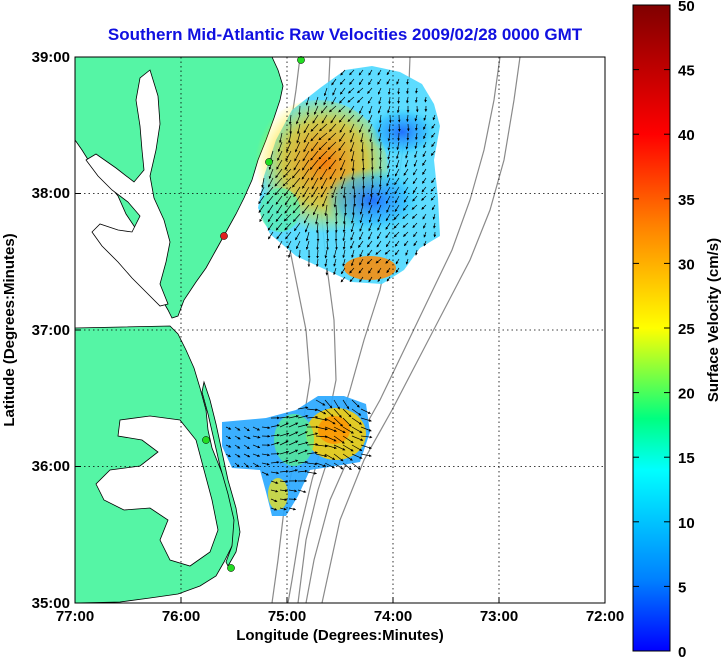 The image size is (724, 659). Describe the element at coordinates (340, 616) in the screenshot. I see `x-tick-labels: 77:00 76:00 75:00 74:00 73:00 72:00` at that location.